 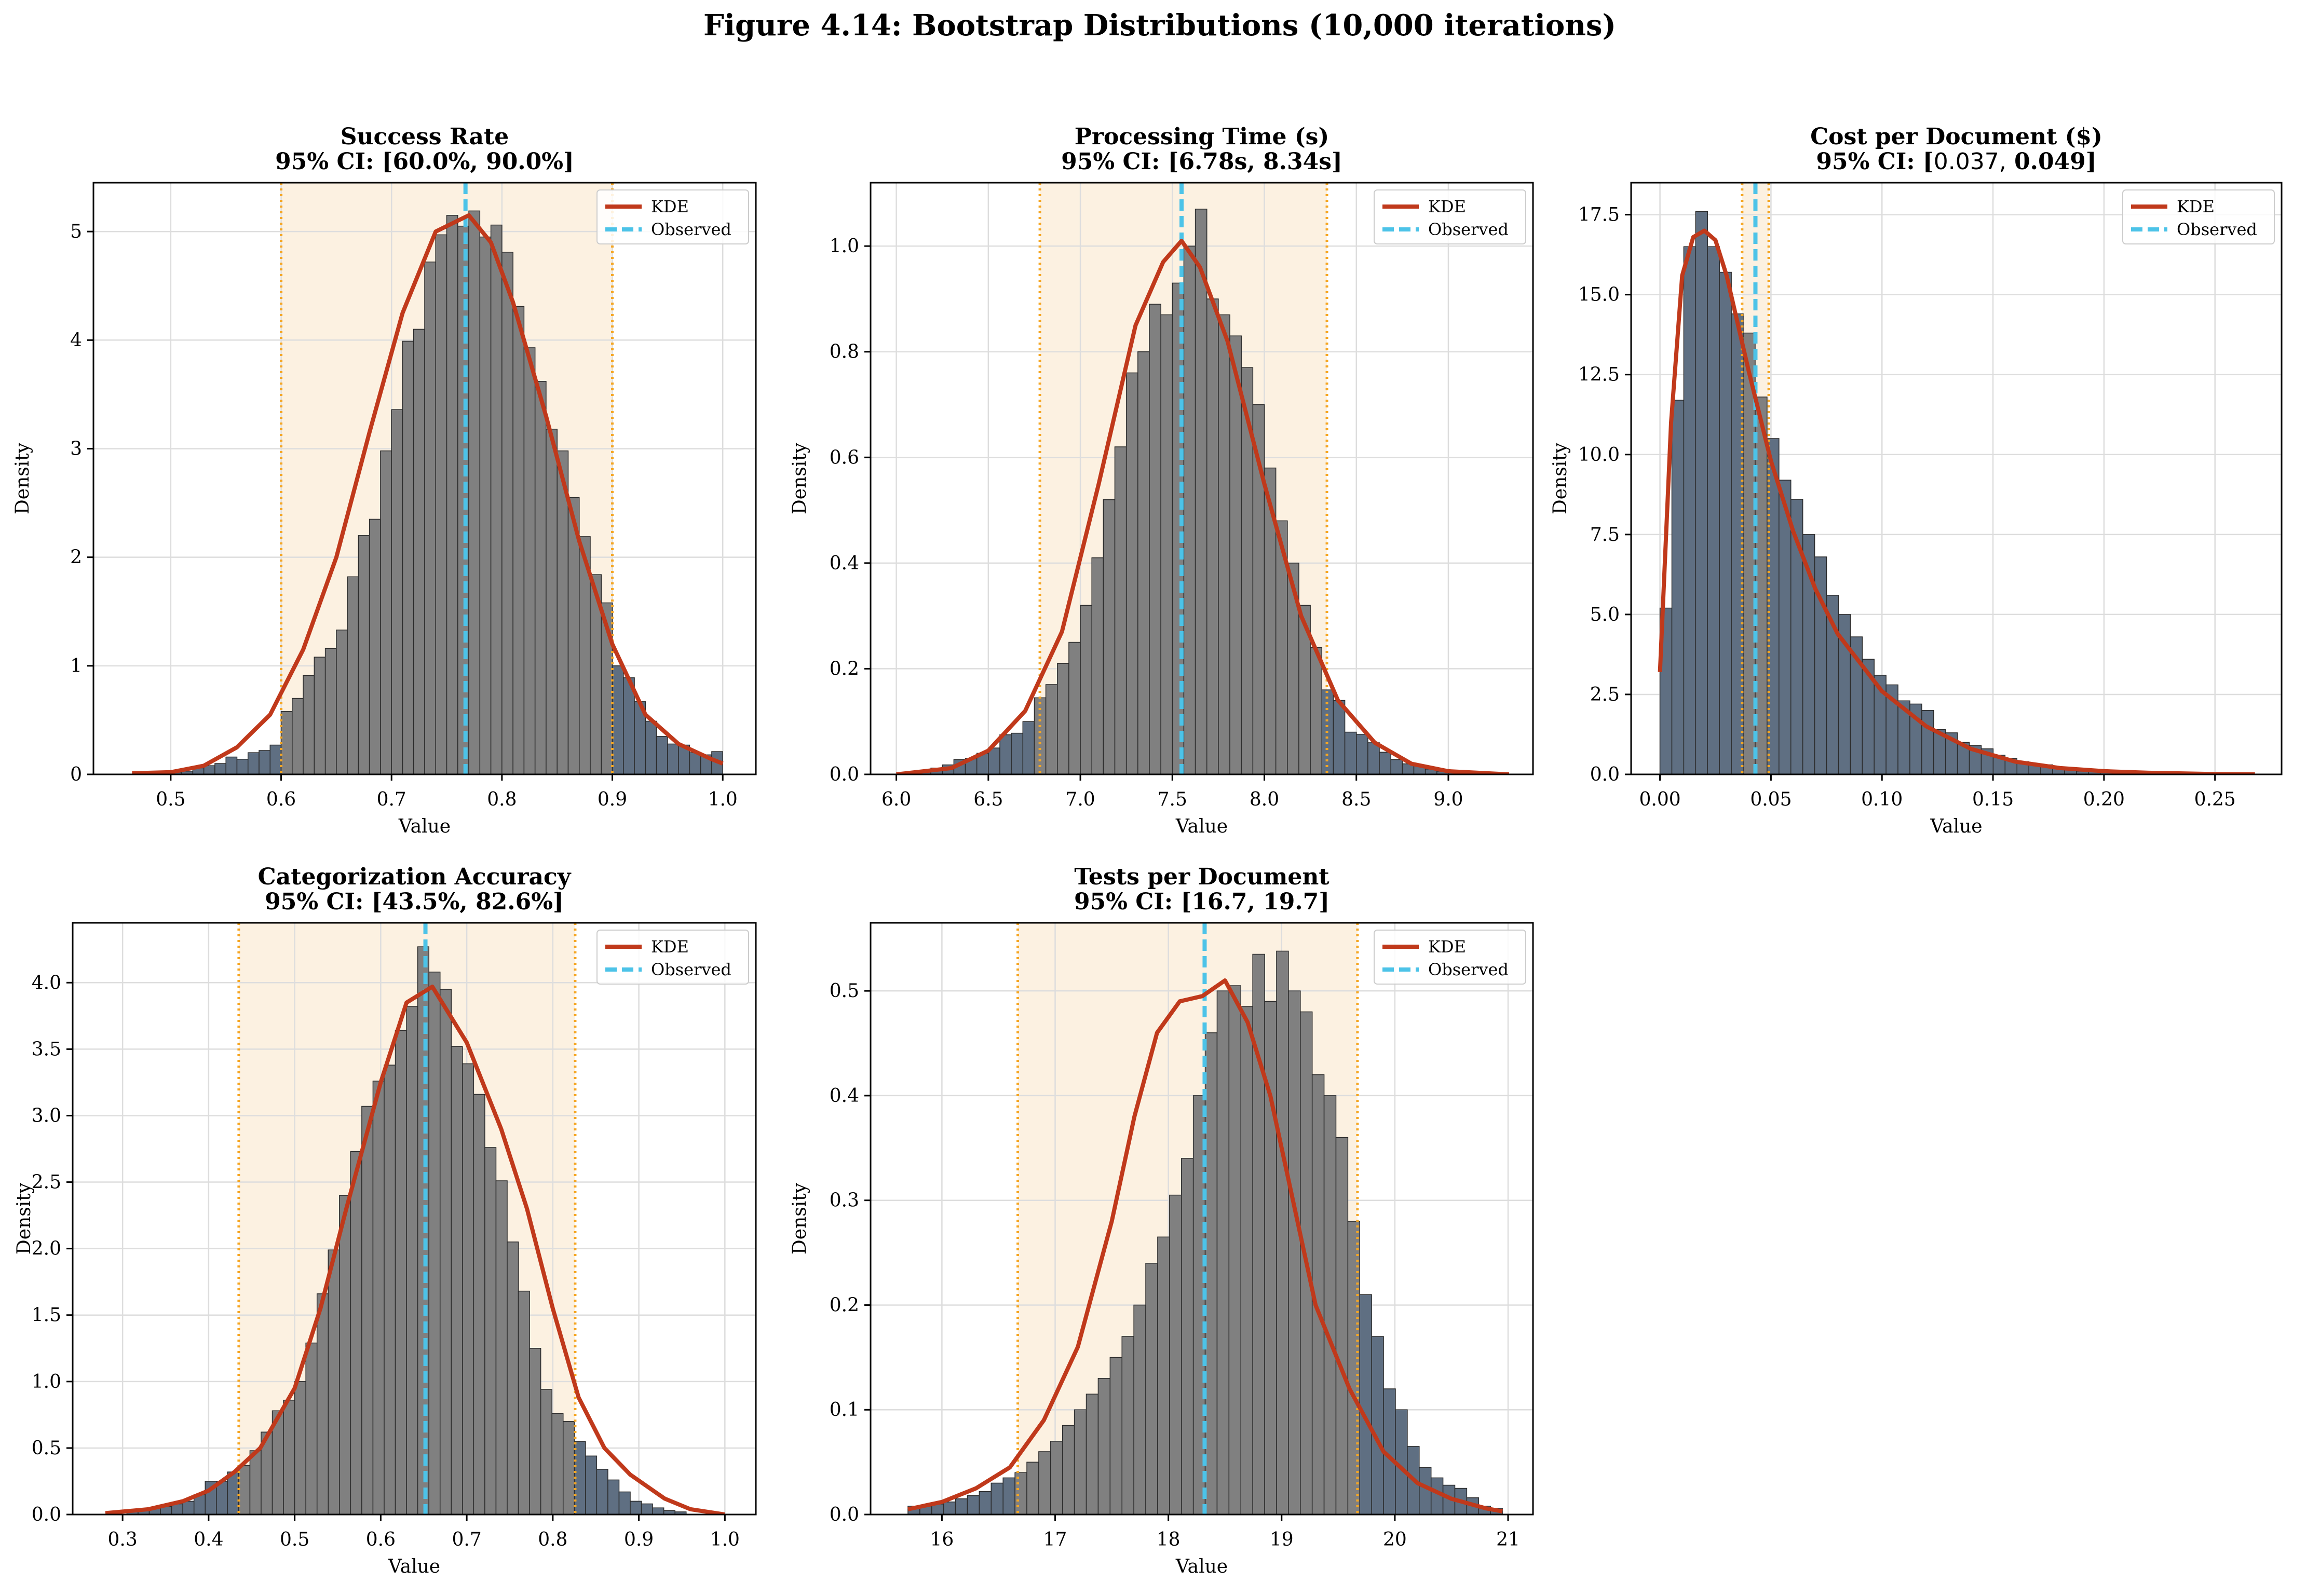 What do you see at coordinates (1956, 501) in the screenshot?
I see `kde-curve` at bounding box center [1956, 501].